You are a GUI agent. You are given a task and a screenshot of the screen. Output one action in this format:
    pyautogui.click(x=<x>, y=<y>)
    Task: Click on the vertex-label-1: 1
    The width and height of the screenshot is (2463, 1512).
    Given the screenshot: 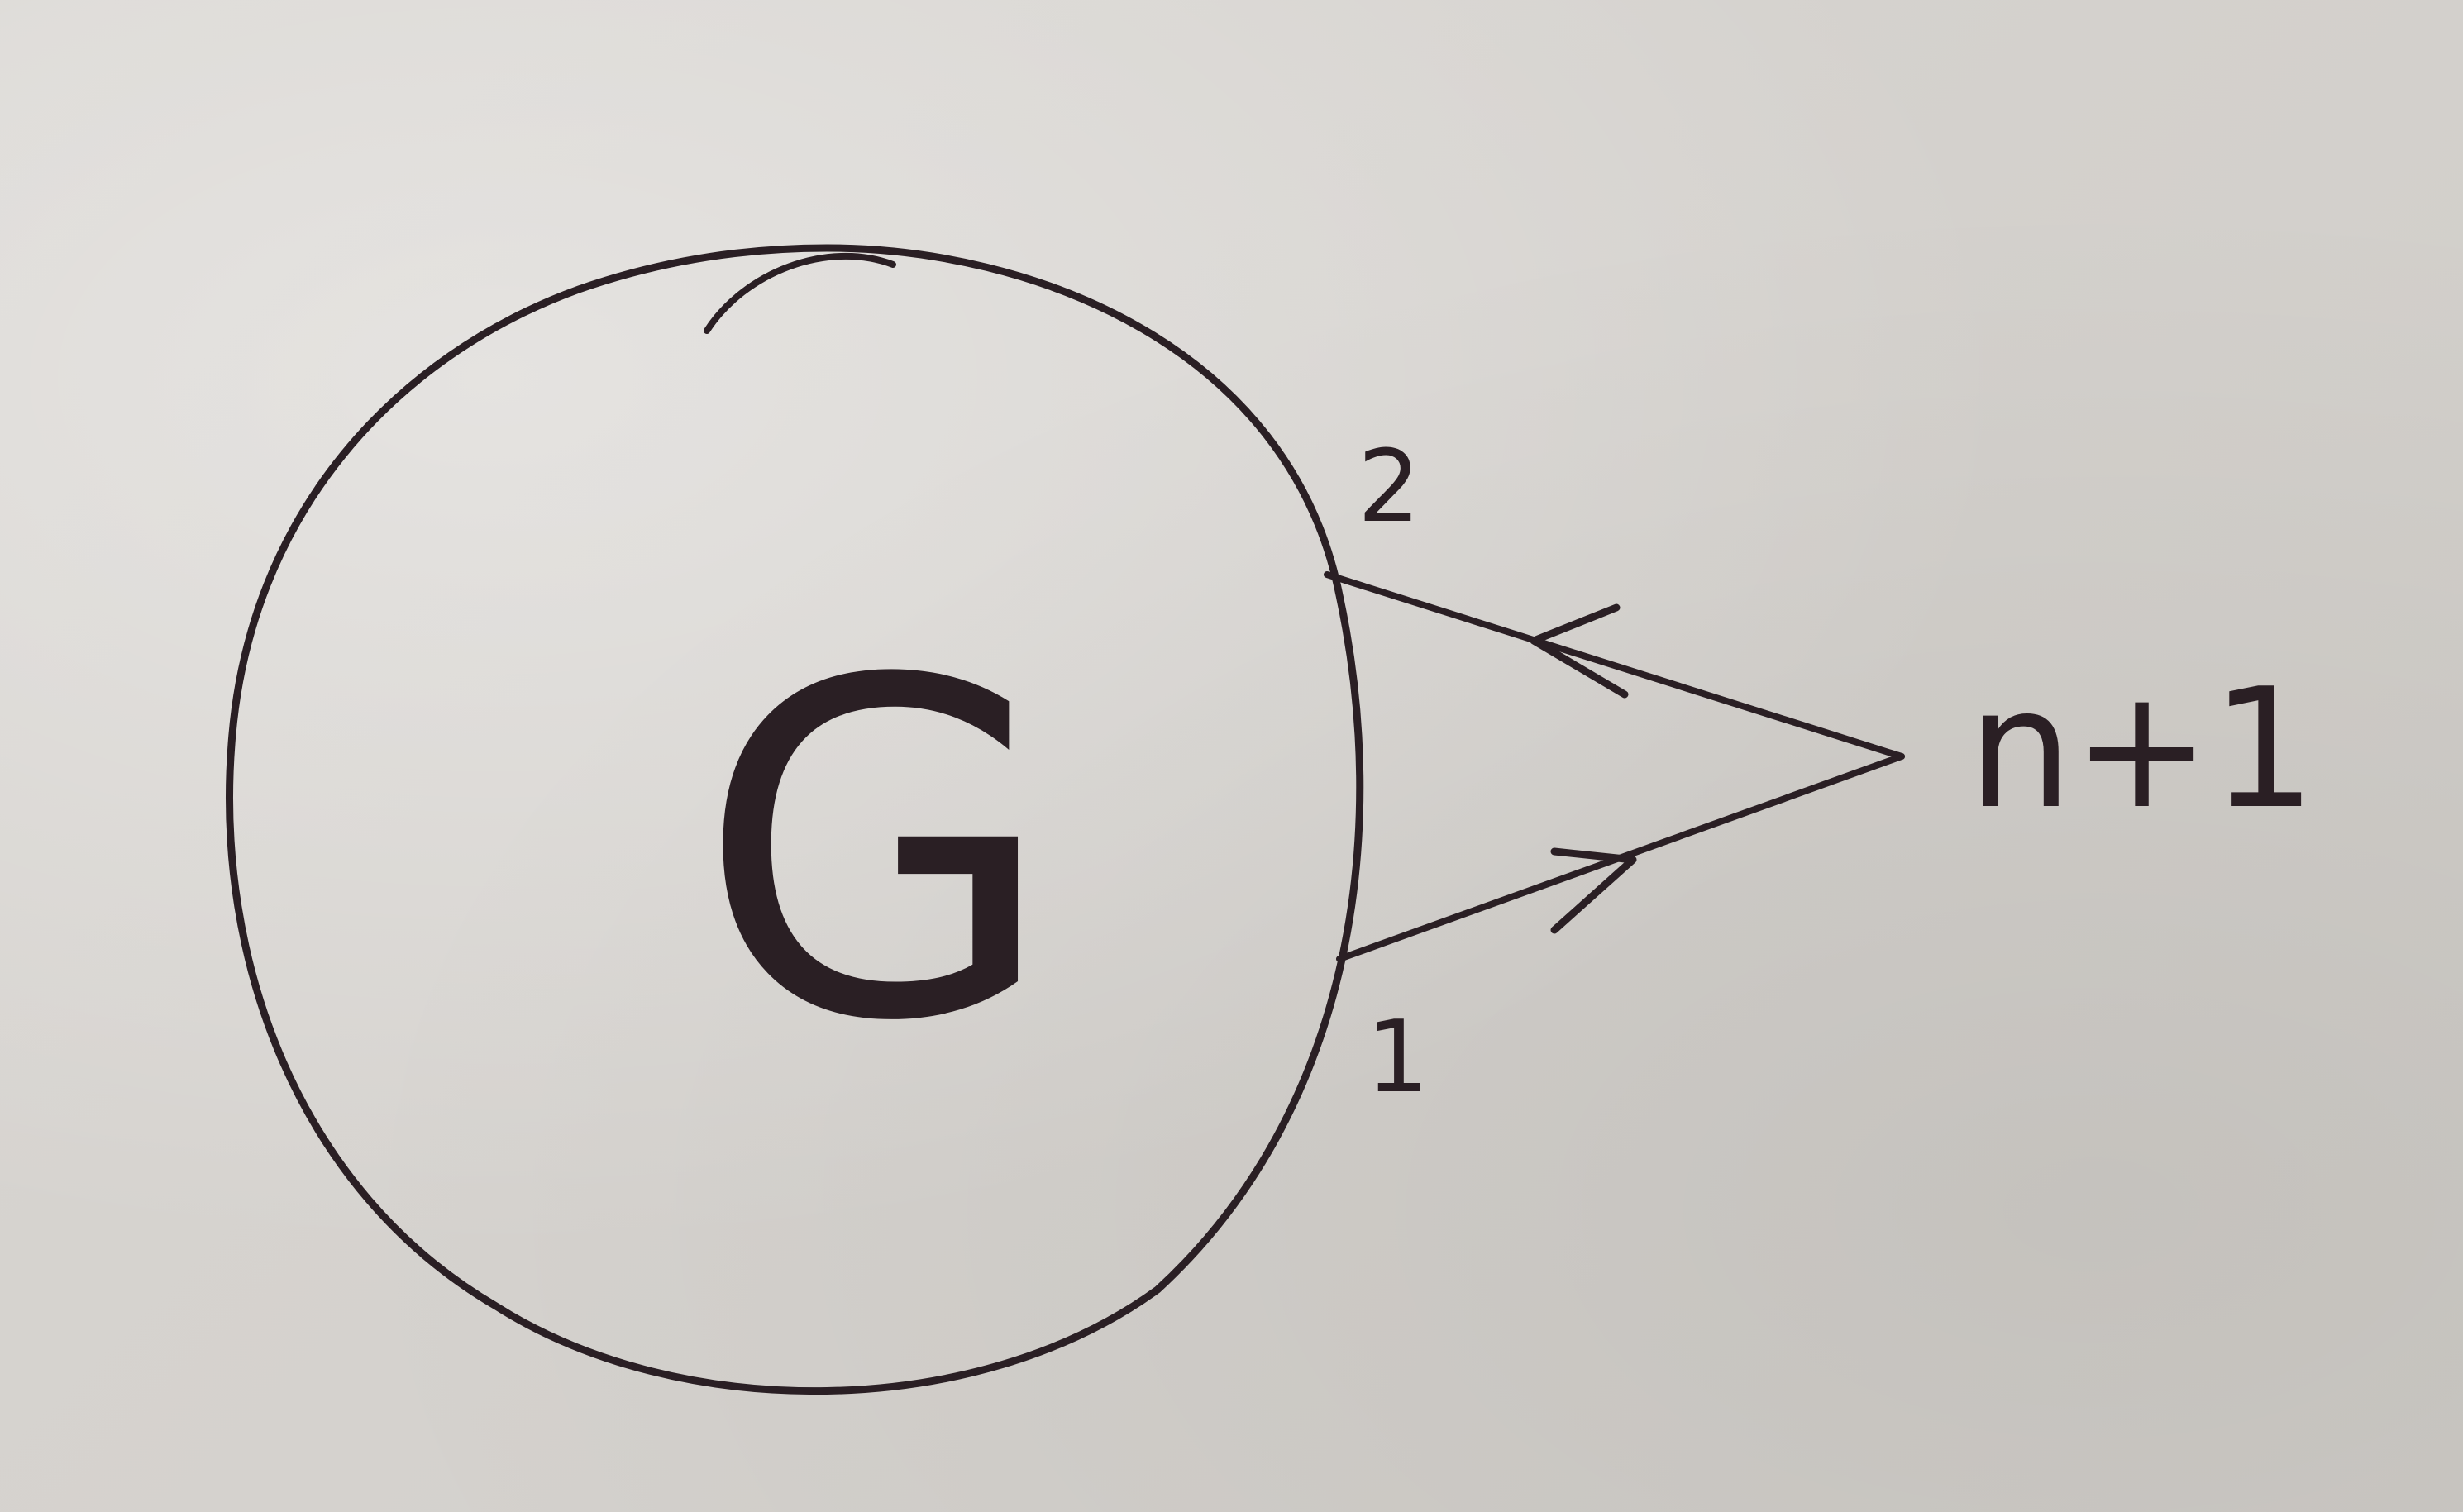 What is the action you would take?
    pyautogui.click(x=1397, y=1057)
    